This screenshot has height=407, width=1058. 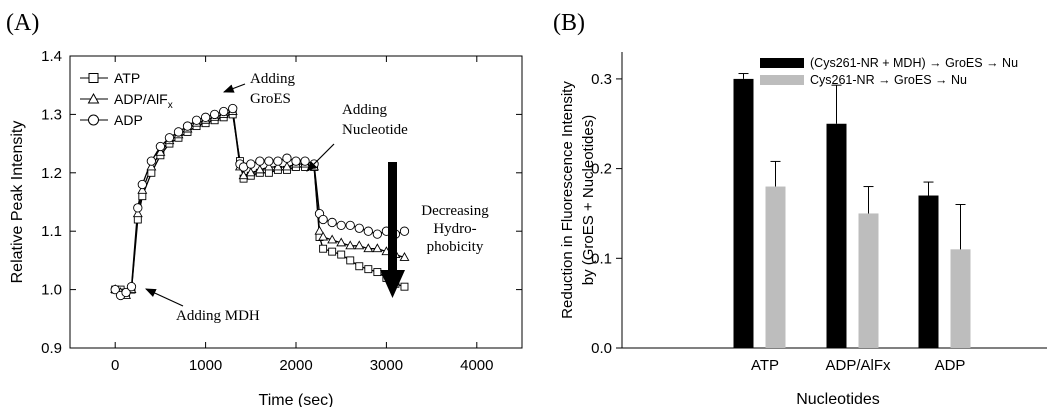 What do you see at coordinates (569, 23) in the screenshot?
I see `panel-b-label: (B)` at bounding box center [569, 23].